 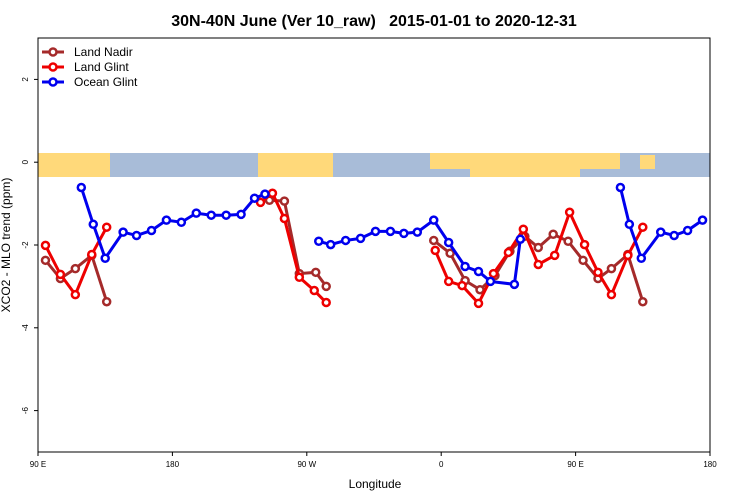 I want to click on y-axis-label: XCO2 - MLO trend (ppm), so click(x=6, y=245).